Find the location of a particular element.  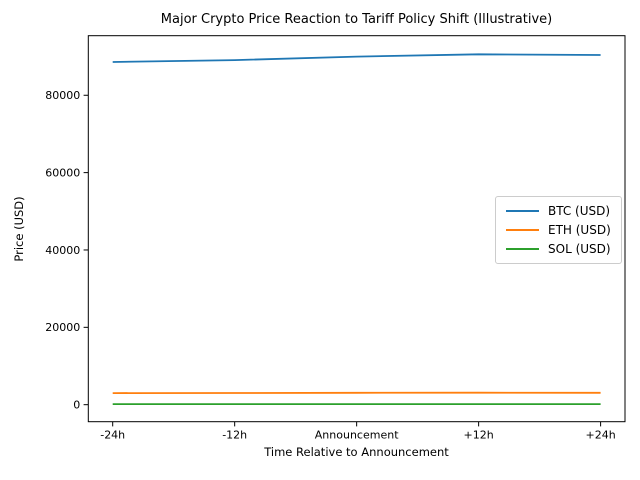

series-line-btc-usd is located at coordinates (356, 58).